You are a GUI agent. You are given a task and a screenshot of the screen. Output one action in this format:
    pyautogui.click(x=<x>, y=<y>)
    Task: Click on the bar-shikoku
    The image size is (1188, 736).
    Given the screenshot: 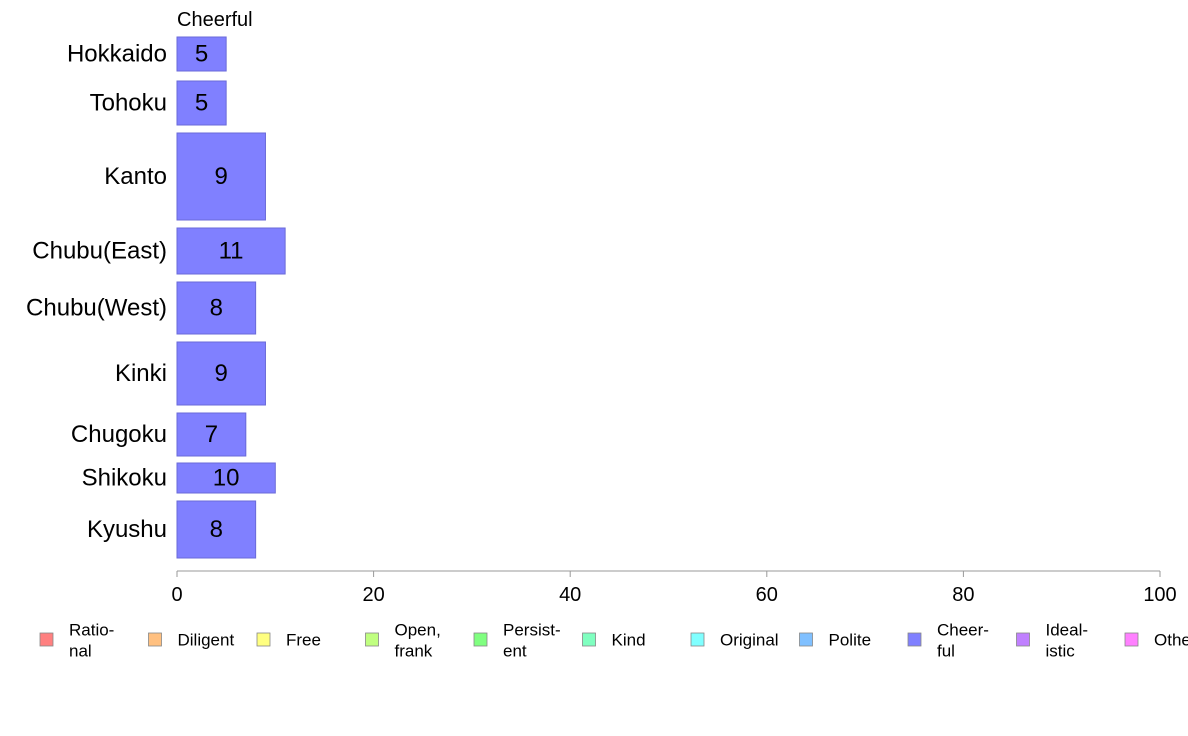 What is the action you would take?
    pyautogui.click(x=226, y=478)
    